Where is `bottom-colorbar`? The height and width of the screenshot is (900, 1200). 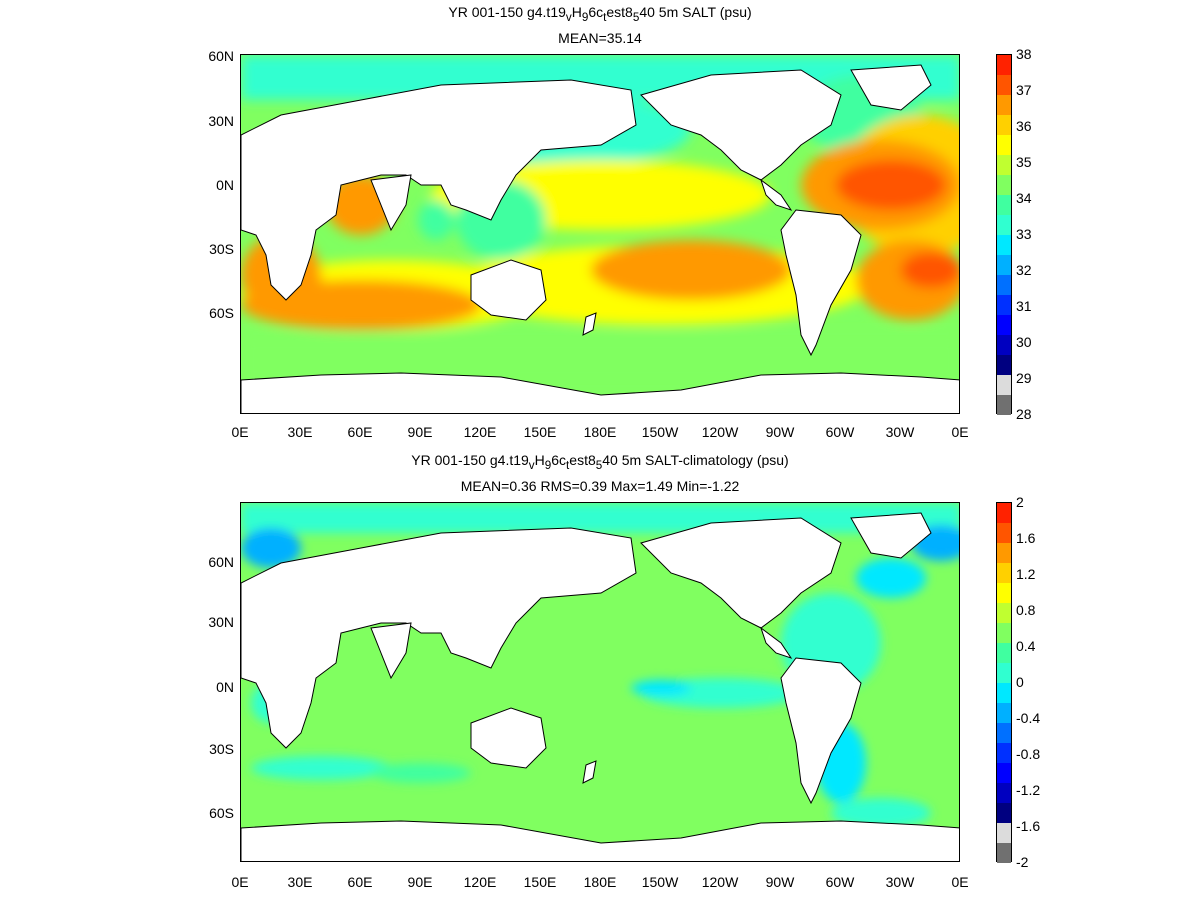 bottom-colorbar is located at coordinates (1004, 682).